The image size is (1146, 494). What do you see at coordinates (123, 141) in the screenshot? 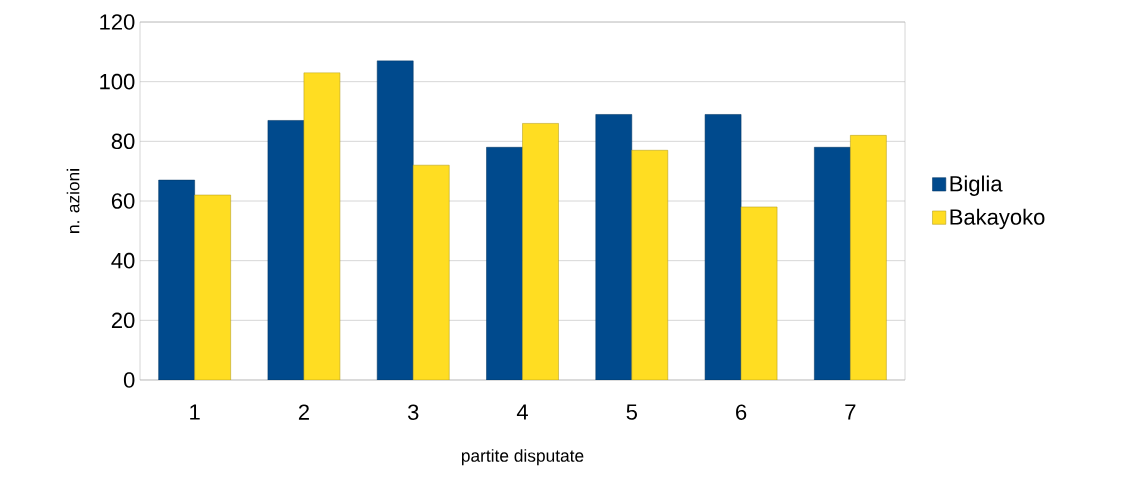
I see `y-tick-label: 80` at bounding box center [123, 141].